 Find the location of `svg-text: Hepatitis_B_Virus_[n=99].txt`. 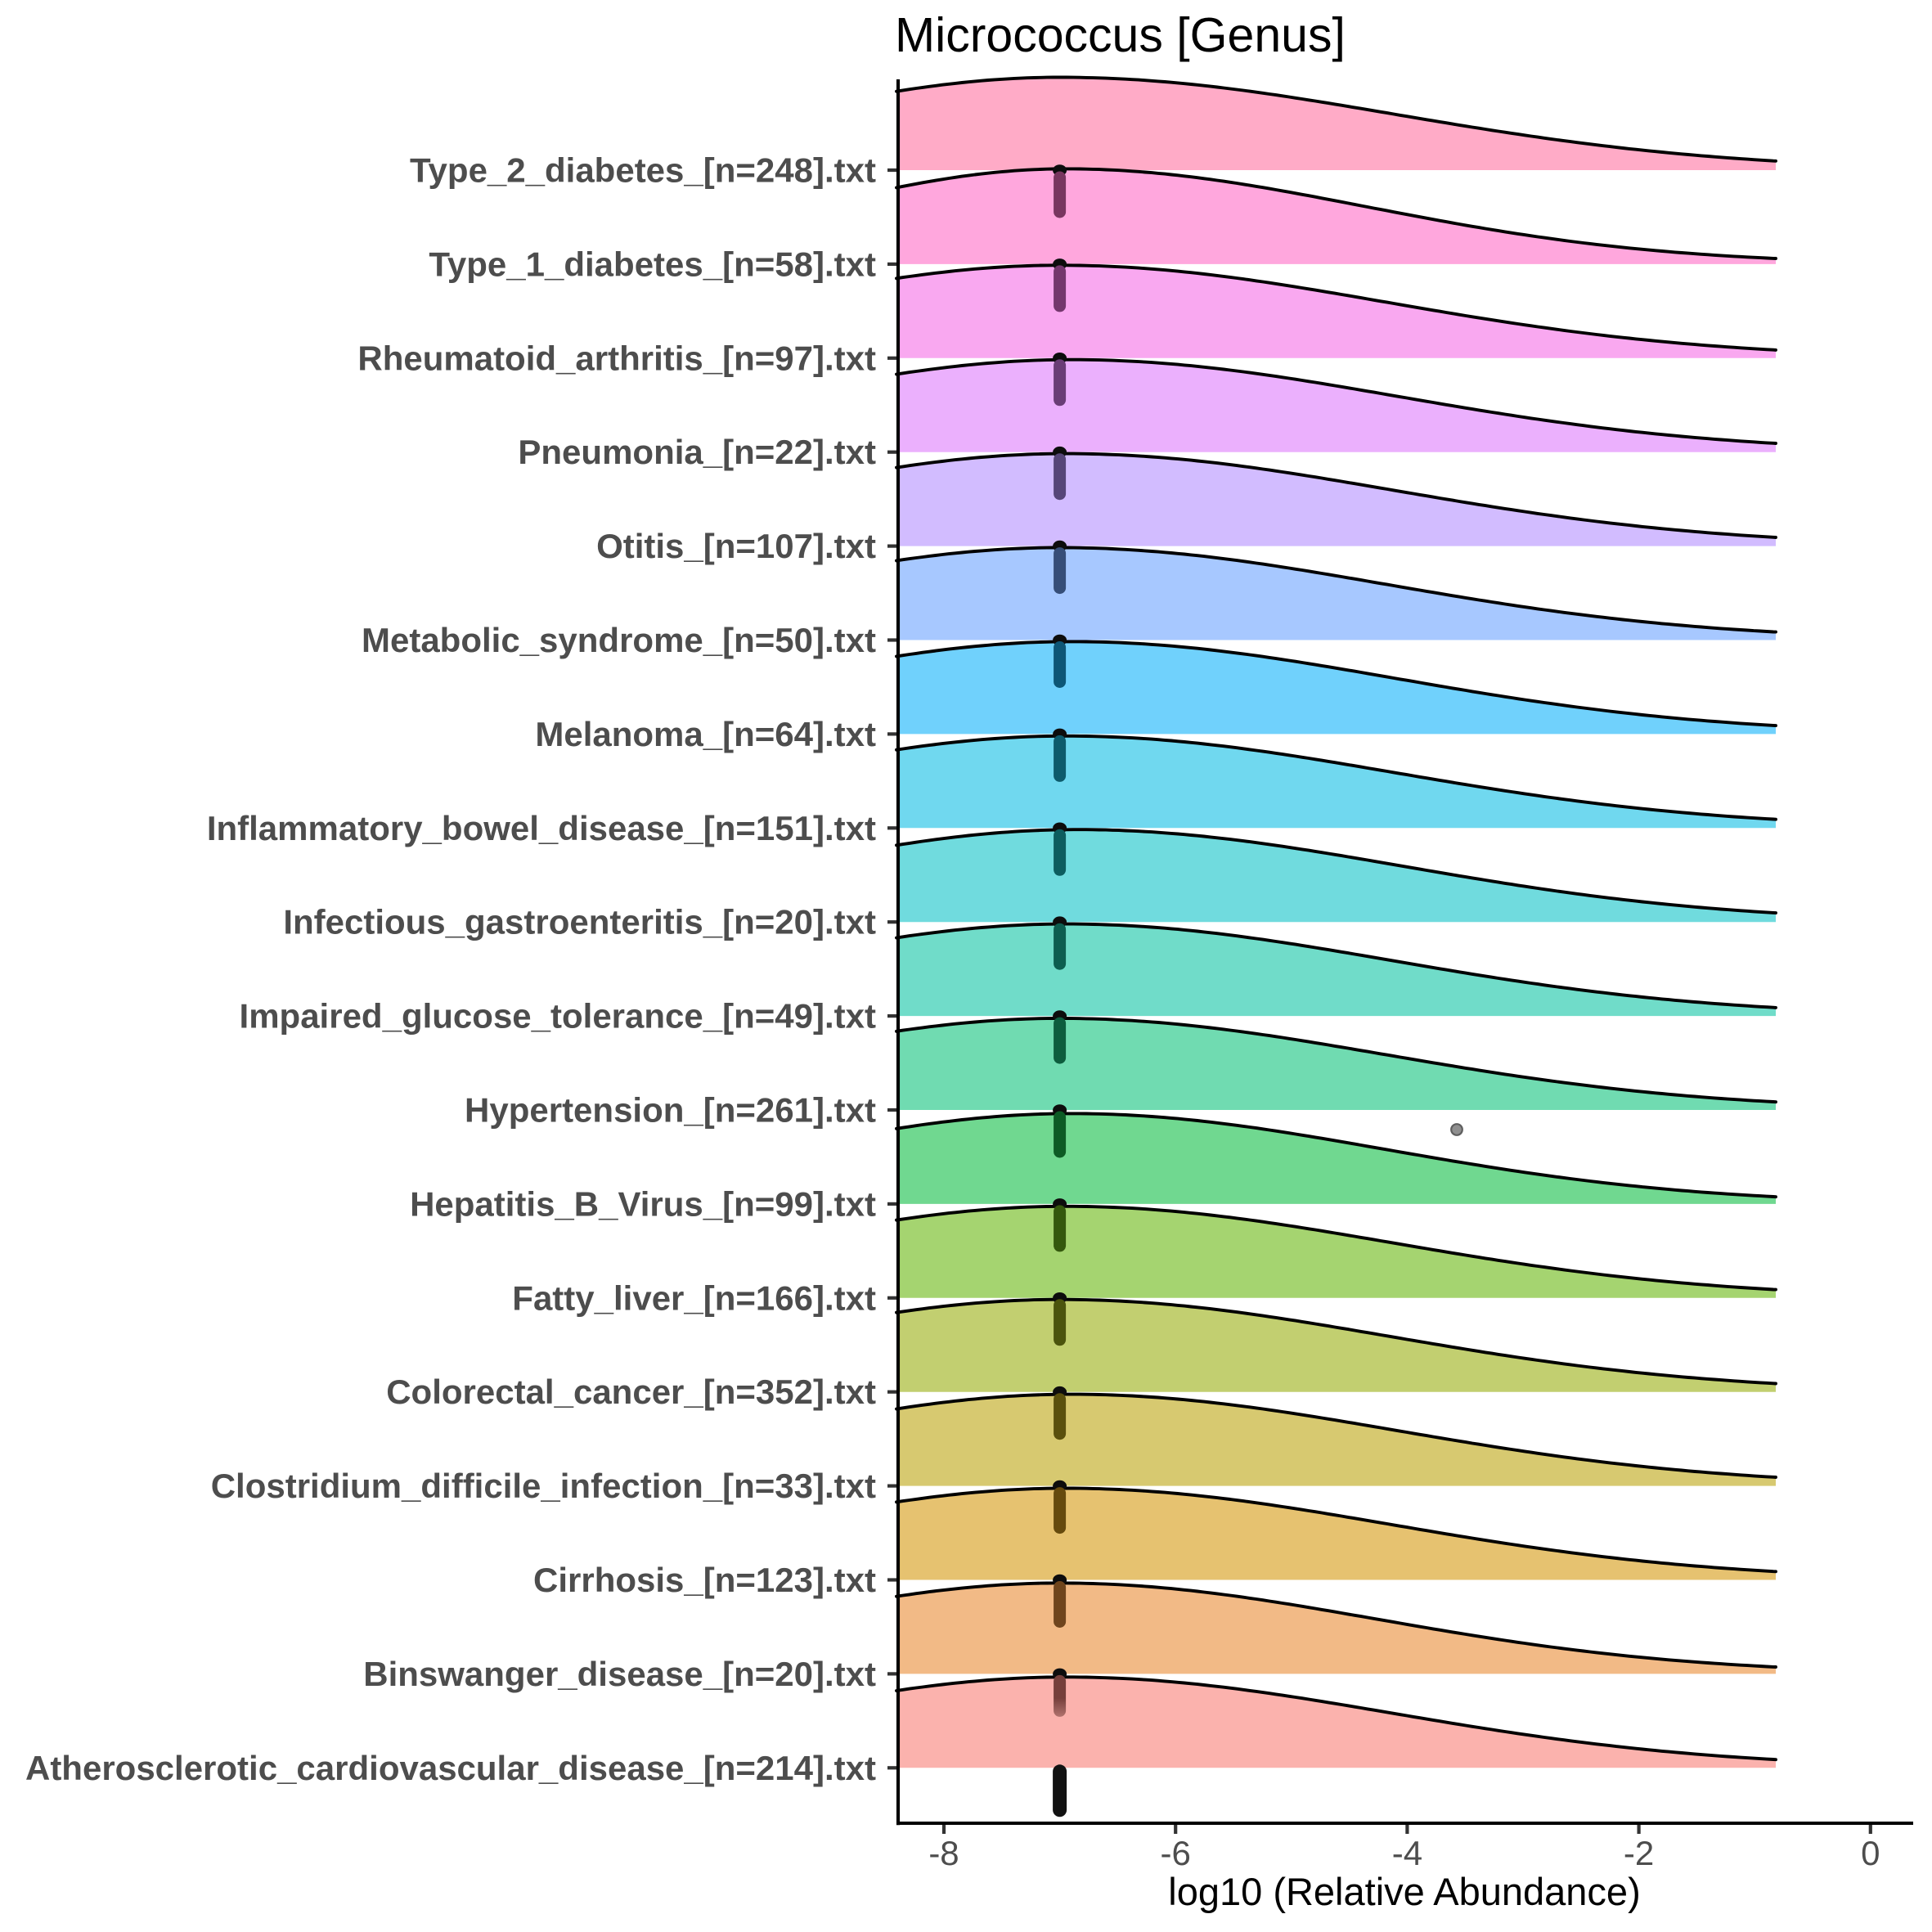

svg-text: Hepatitis_B_Virus_[n=99].txt is located at coordinates (643, 1203).